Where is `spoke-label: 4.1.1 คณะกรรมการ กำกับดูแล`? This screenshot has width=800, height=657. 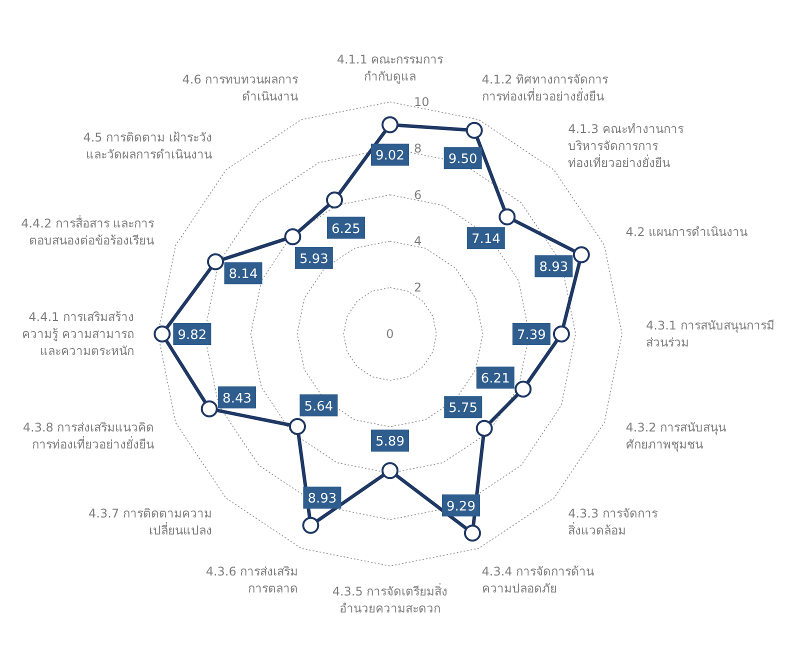
spoke-label: 4.1.1 คณะกรรมการ กำกับดูแล is located at coordinates (390, 68).